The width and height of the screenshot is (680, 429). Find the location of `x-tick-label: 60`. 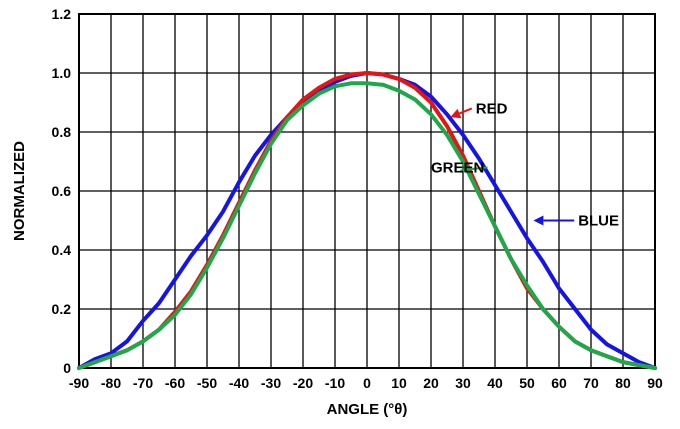

x-tick-label: 60 is located at coordinates (559, 383).